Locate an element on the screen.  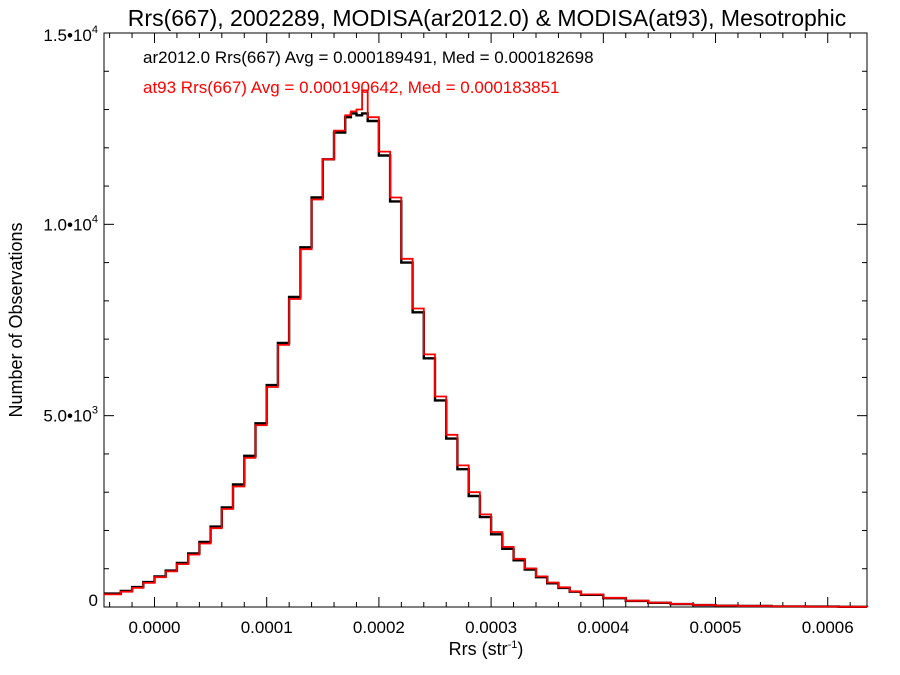
y-tick-label: 5.0•103 is located at coordinates (70, 415).